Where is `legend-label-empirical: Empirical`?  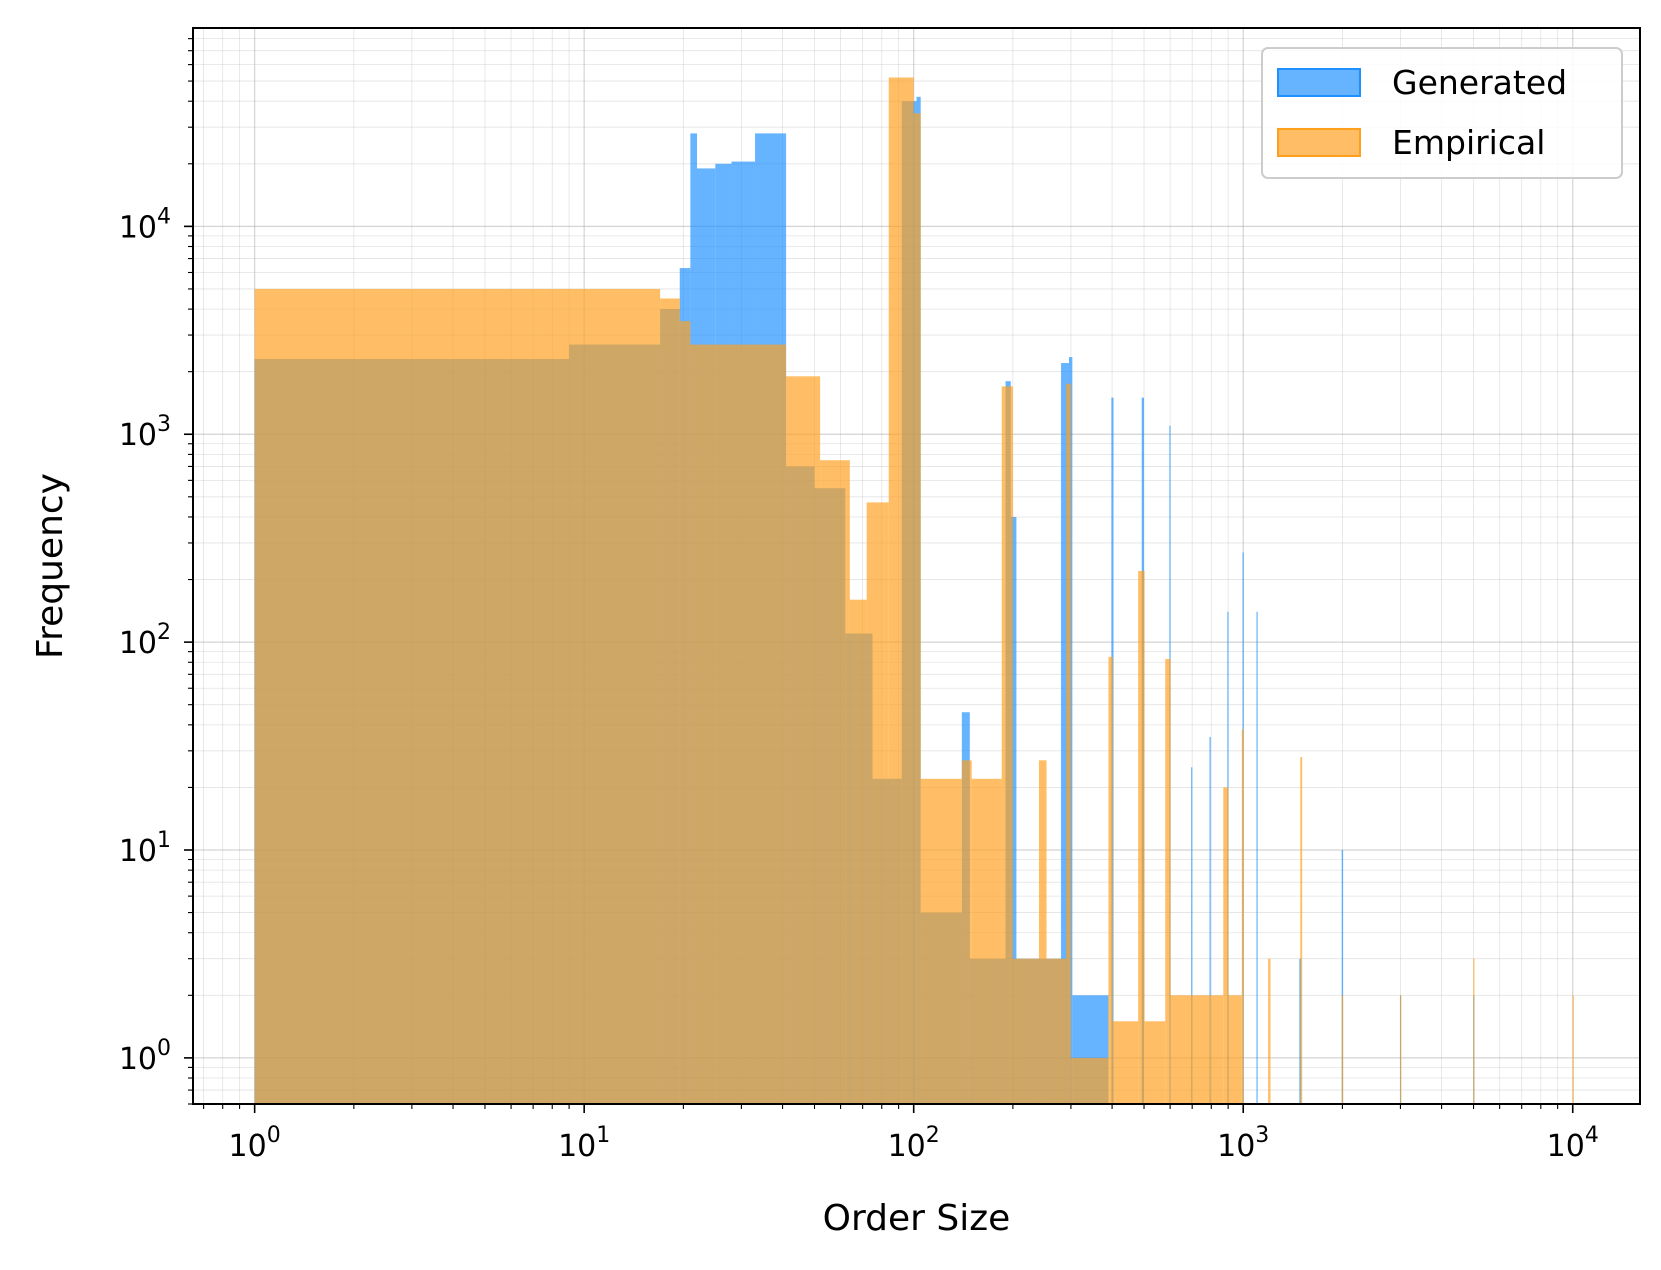
legend-label-empirical: Empirical is located at coordinates (1468, 142).